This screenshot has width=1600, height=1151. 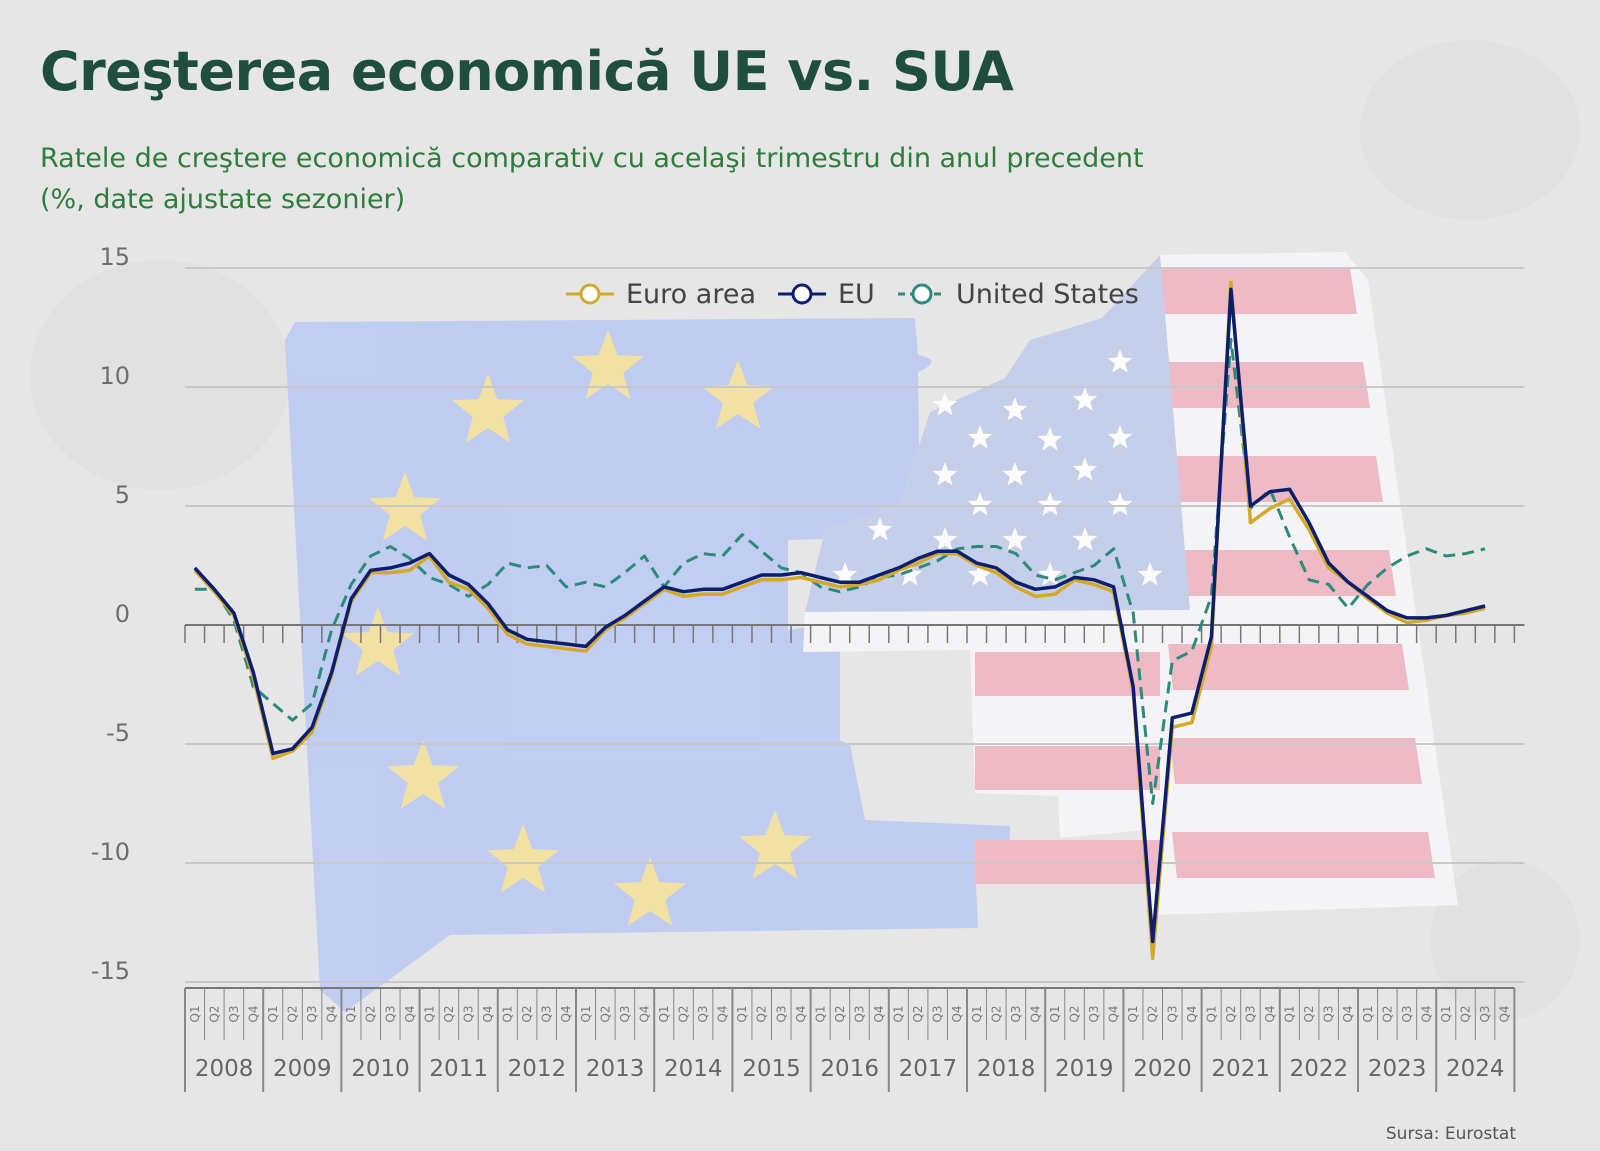 What do you see at coordinates (693, 1069) in the screenshot?
I see `x-year-label: 2014` at bounding box center [693, 1069].